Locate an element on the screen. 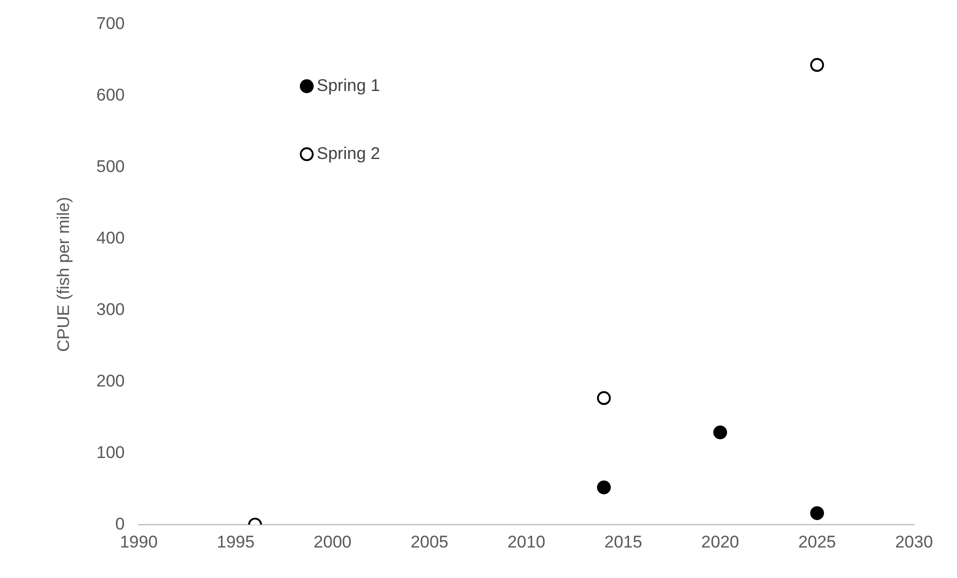  x-tick-label: 2030 is located at coordinates (914, 542).